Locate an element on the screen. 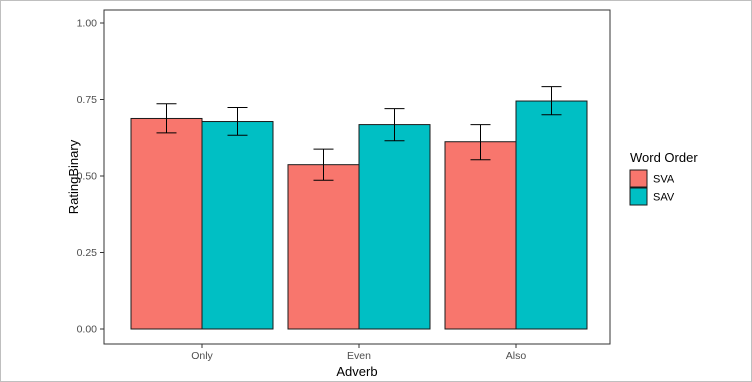  error-bars is located at coordinates (359, 133).